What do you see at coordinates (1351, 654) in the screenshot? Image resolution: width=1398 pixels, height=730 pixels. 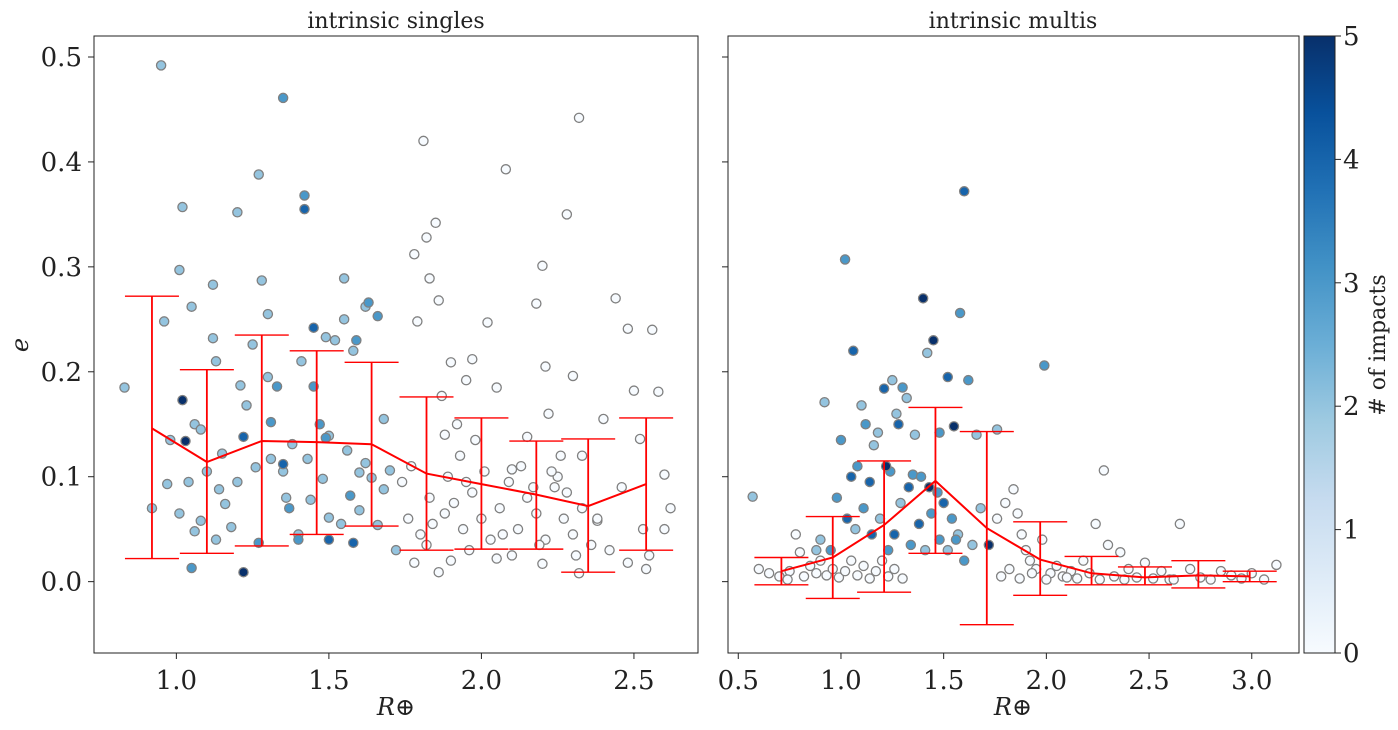 I see `colorbar-tick-label: 0` at bounding box center [1351, 654].